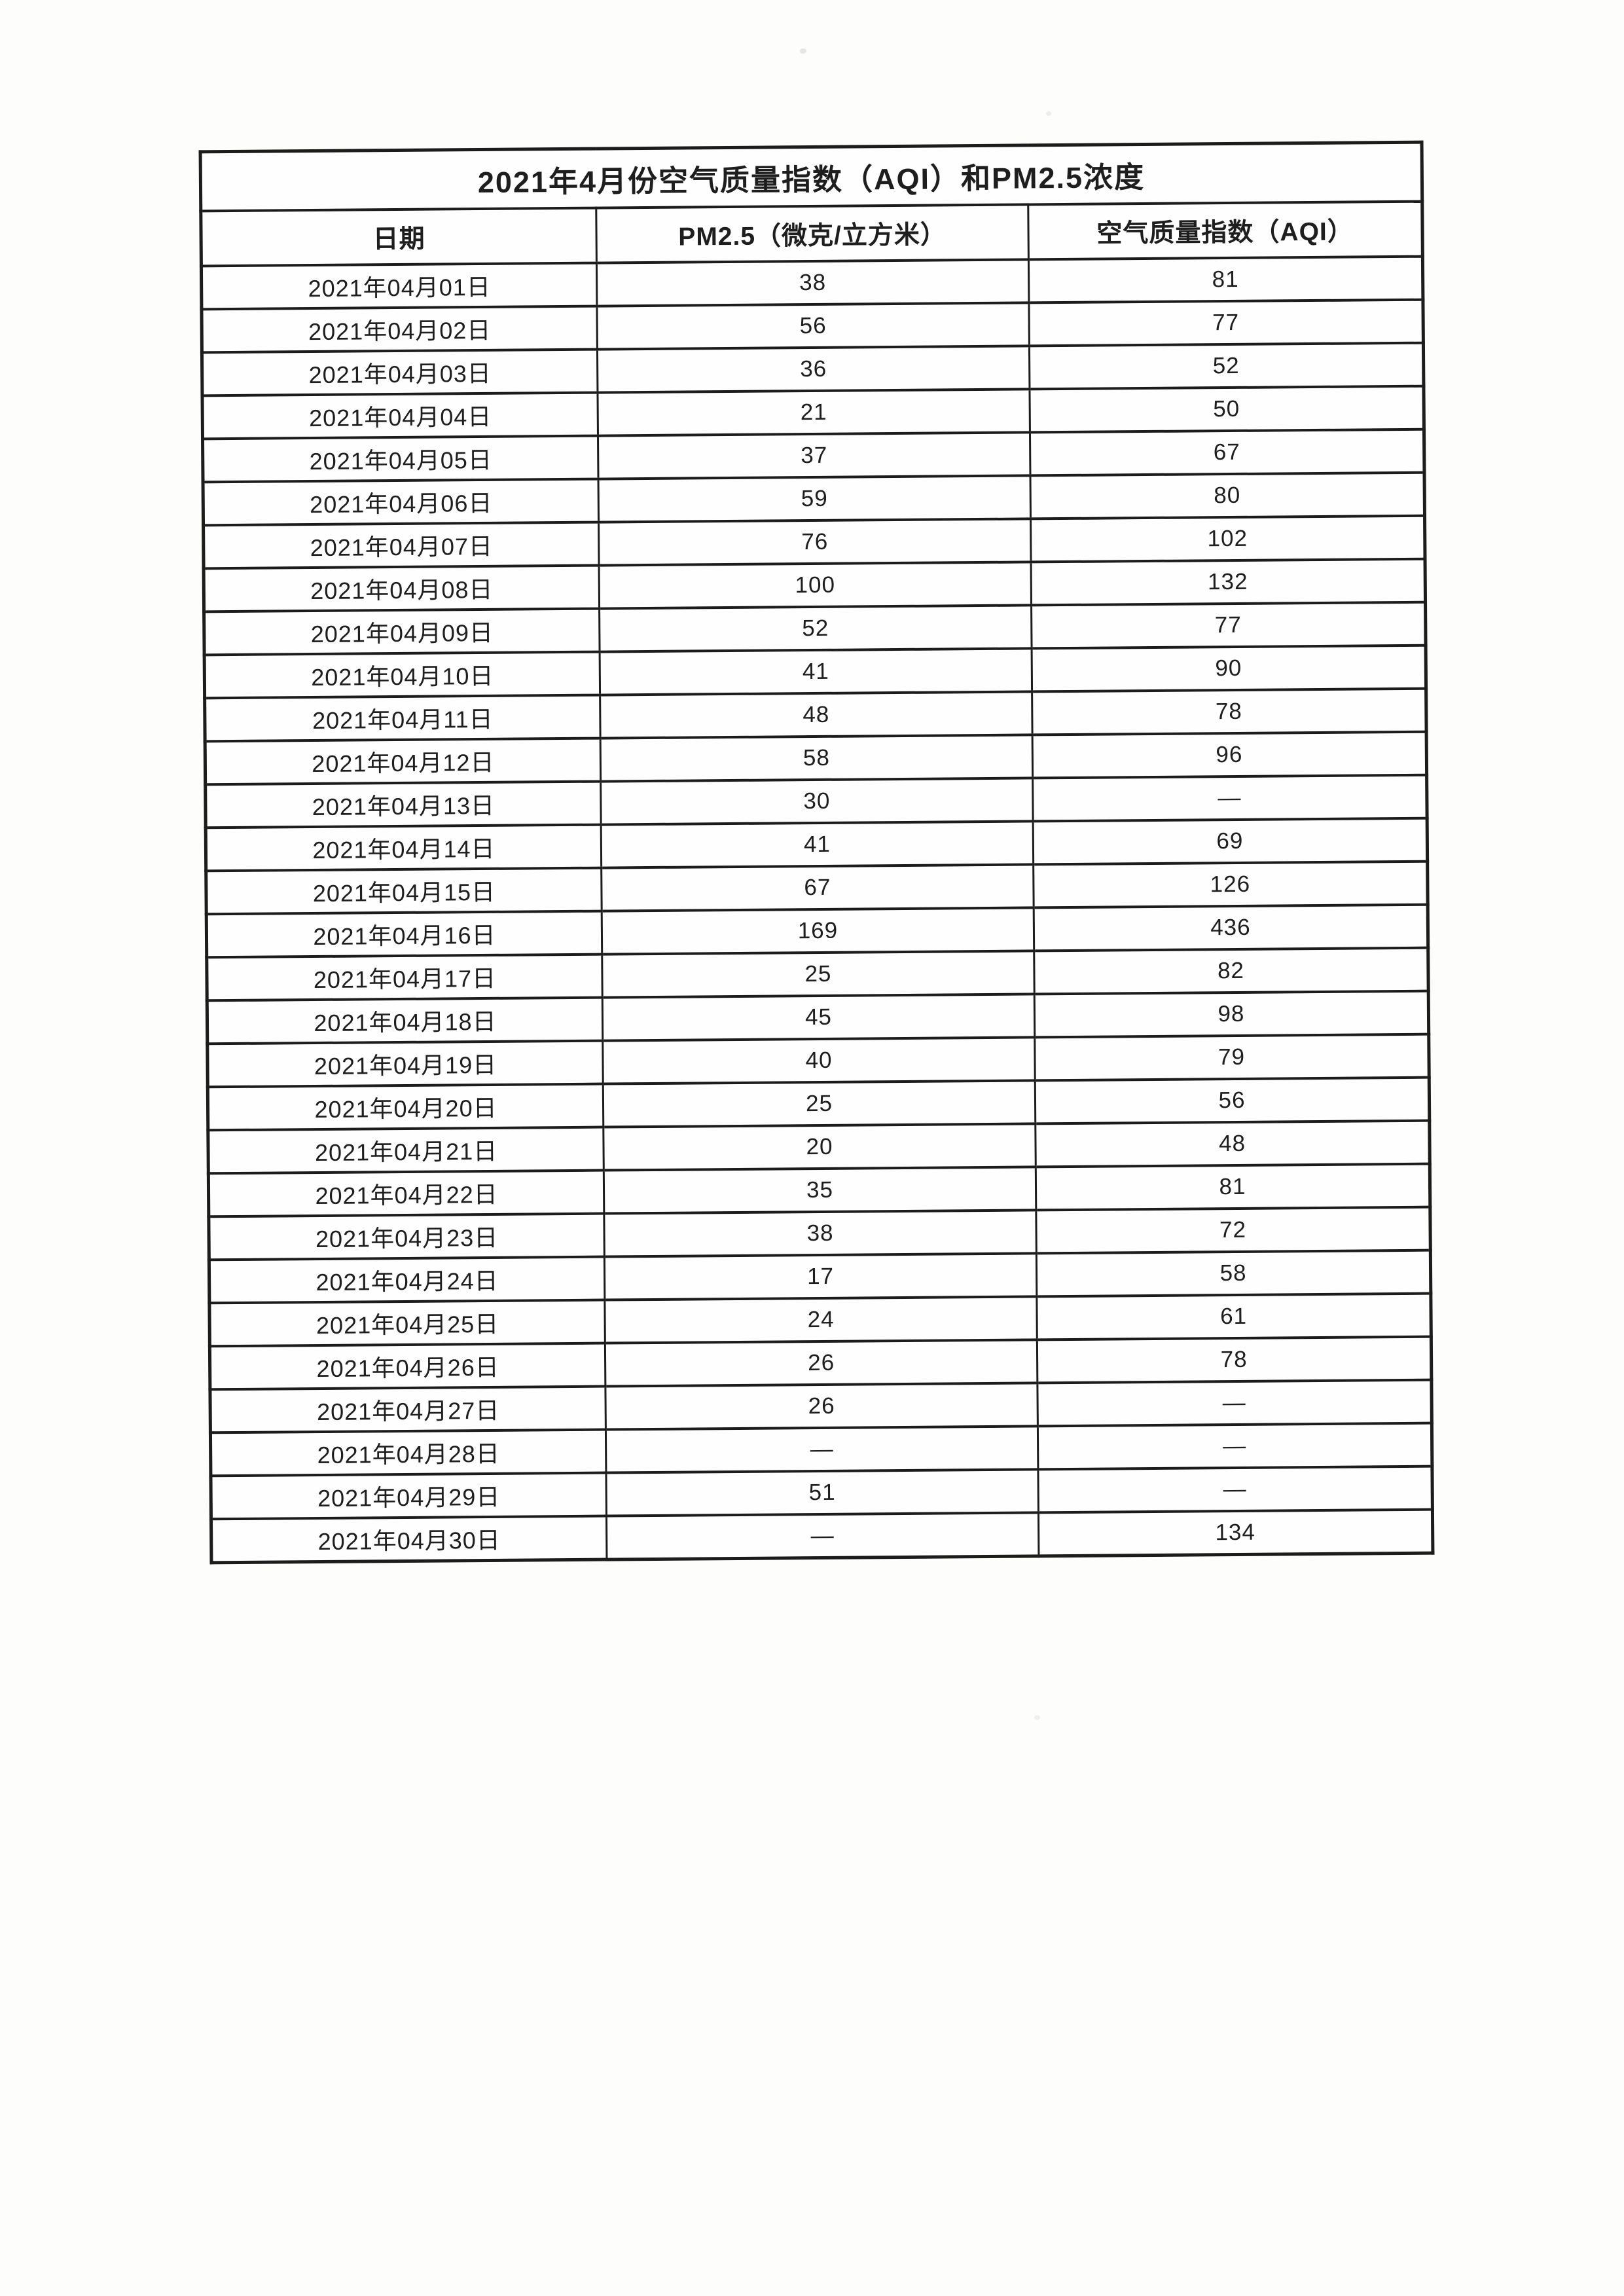 The width and height of the screenshot is (1624, 2296). I want to click on aqi-cell: 72, so click(1233, 1230).